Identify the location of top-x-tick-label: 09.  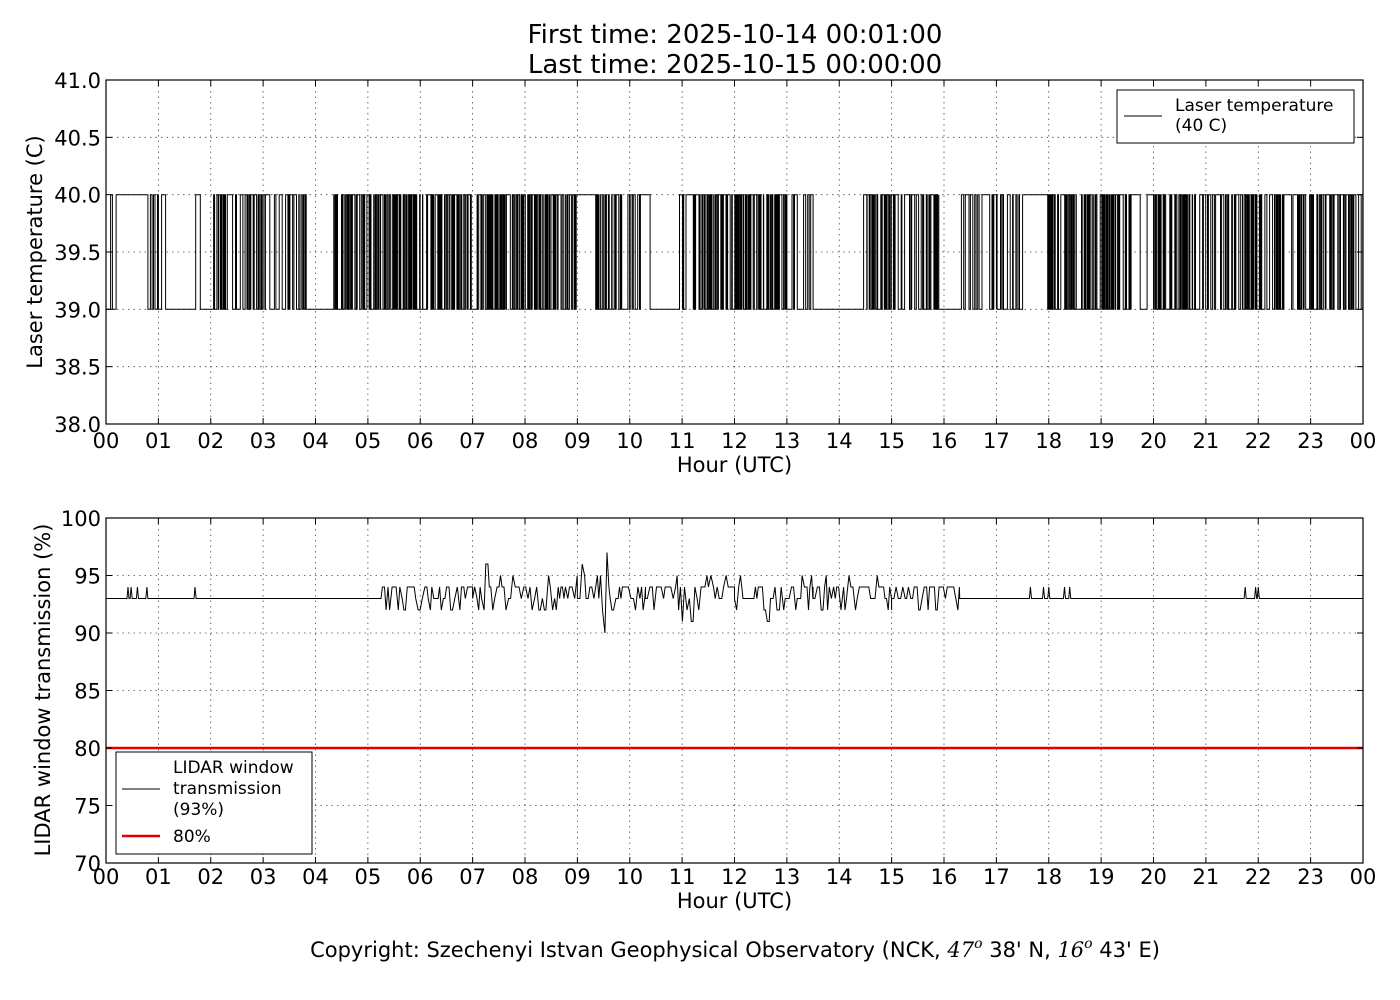
(577, 441).